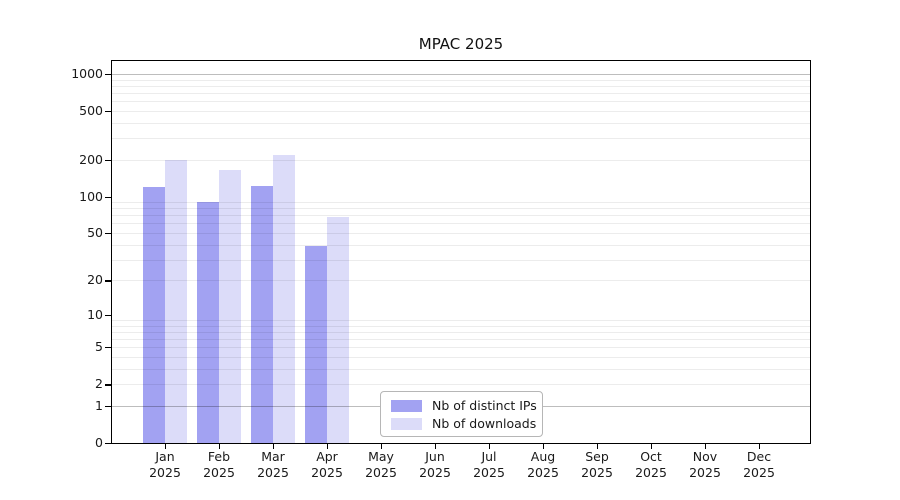 This screenshot has height=500, width=900. What do you see at coordinates (91, 159) in the screenshot?
I see `y-tick-label: 200` at bounding box center [91, 159].